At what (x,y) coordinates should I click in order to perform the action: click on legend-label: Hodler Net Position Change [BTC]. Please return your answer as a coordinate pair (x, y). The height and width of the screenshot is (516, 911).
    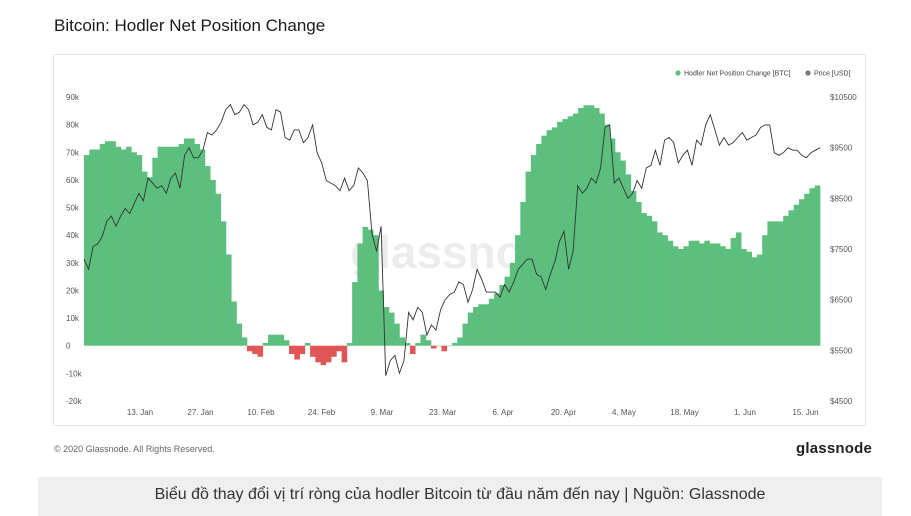
    Looking at the image, I should click on (737, 74).